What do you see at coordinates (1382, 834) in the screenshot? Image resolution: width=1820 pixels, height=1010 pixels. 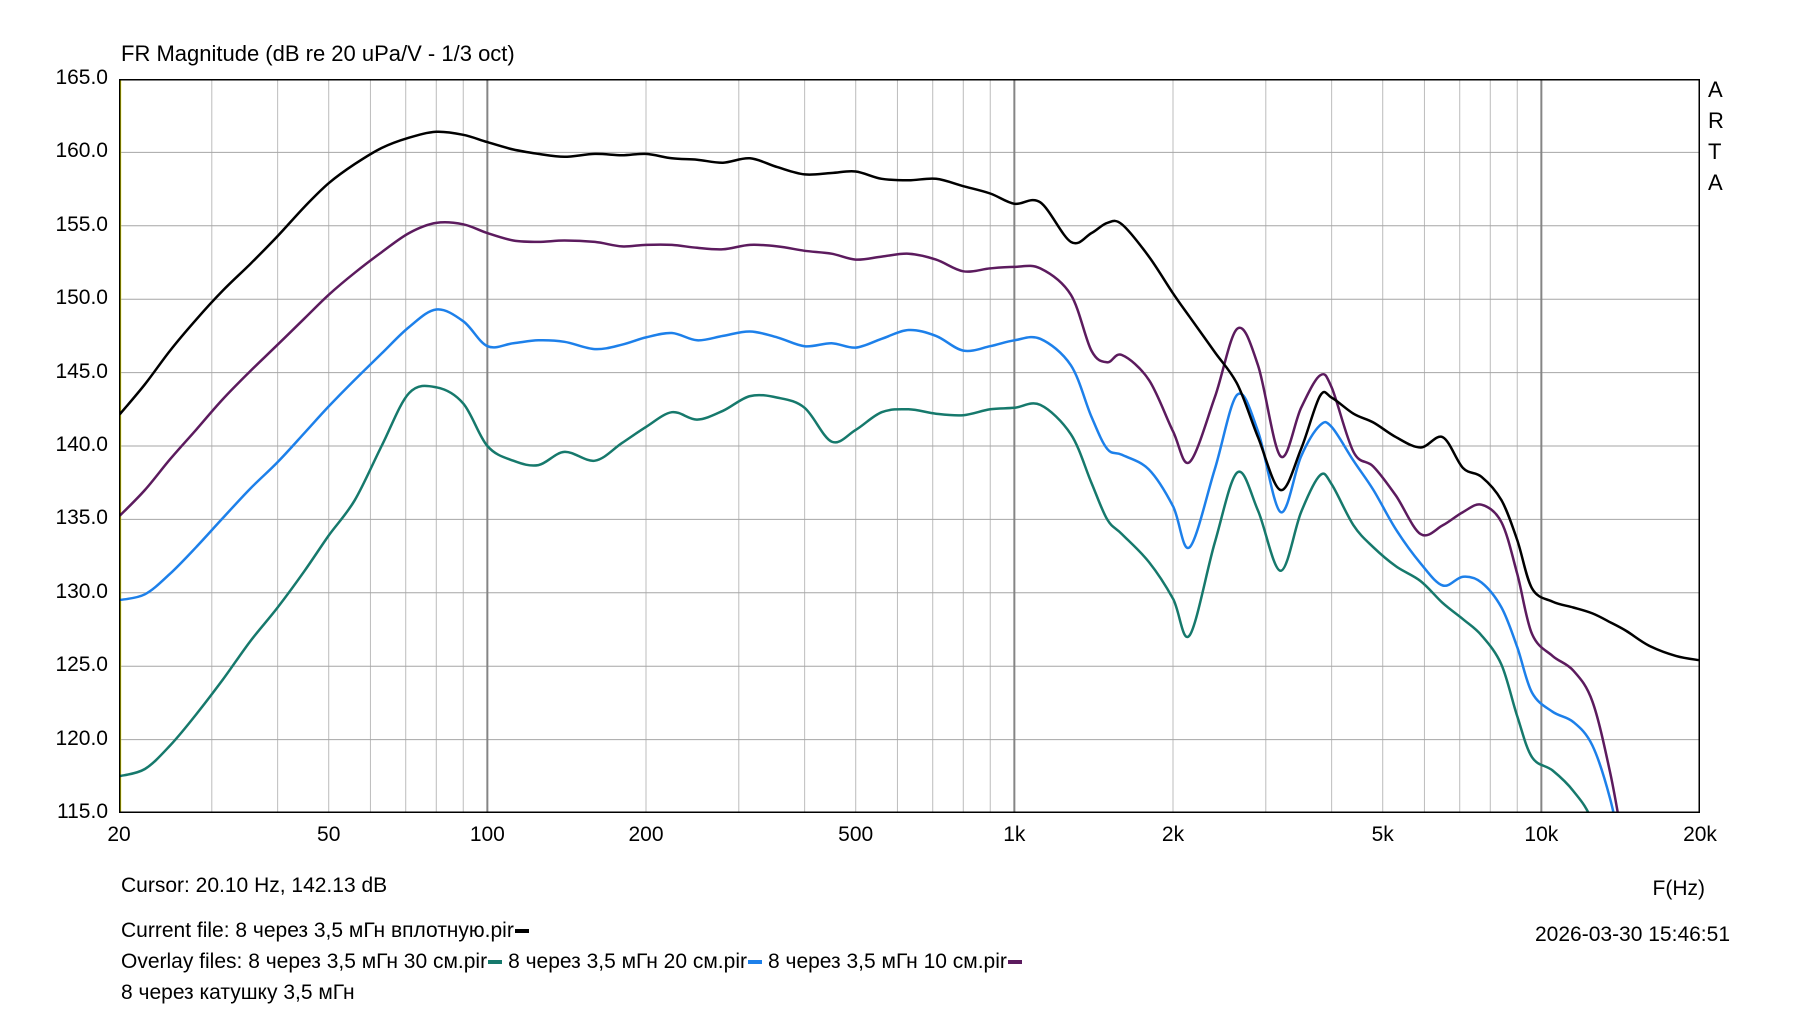 I see `x-tick-label: 5k` at bounding box center [1382, 834].